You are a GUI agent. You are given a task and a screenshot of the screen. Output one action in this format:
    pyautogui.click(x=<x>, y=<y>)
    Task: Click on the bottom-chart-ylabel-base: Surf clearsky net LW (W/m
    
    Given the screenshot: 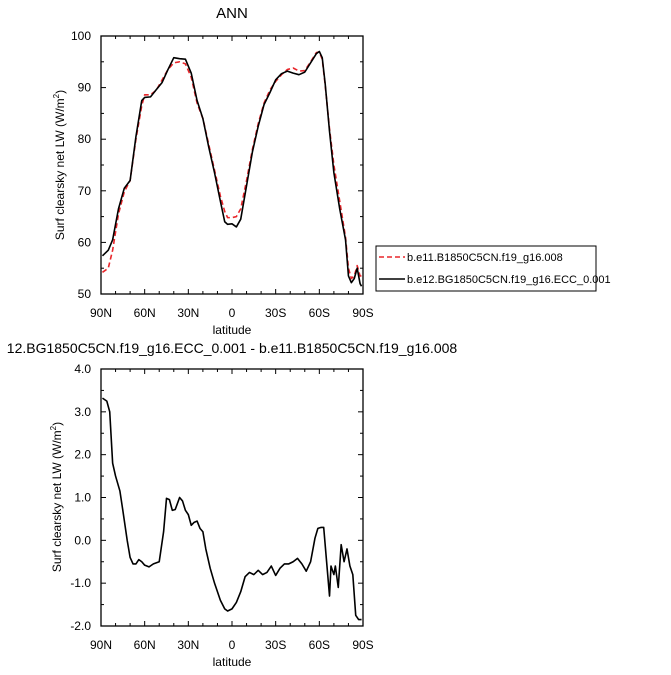 What is the action you would take?
    pyautogui.click(x=57, y=501)
    